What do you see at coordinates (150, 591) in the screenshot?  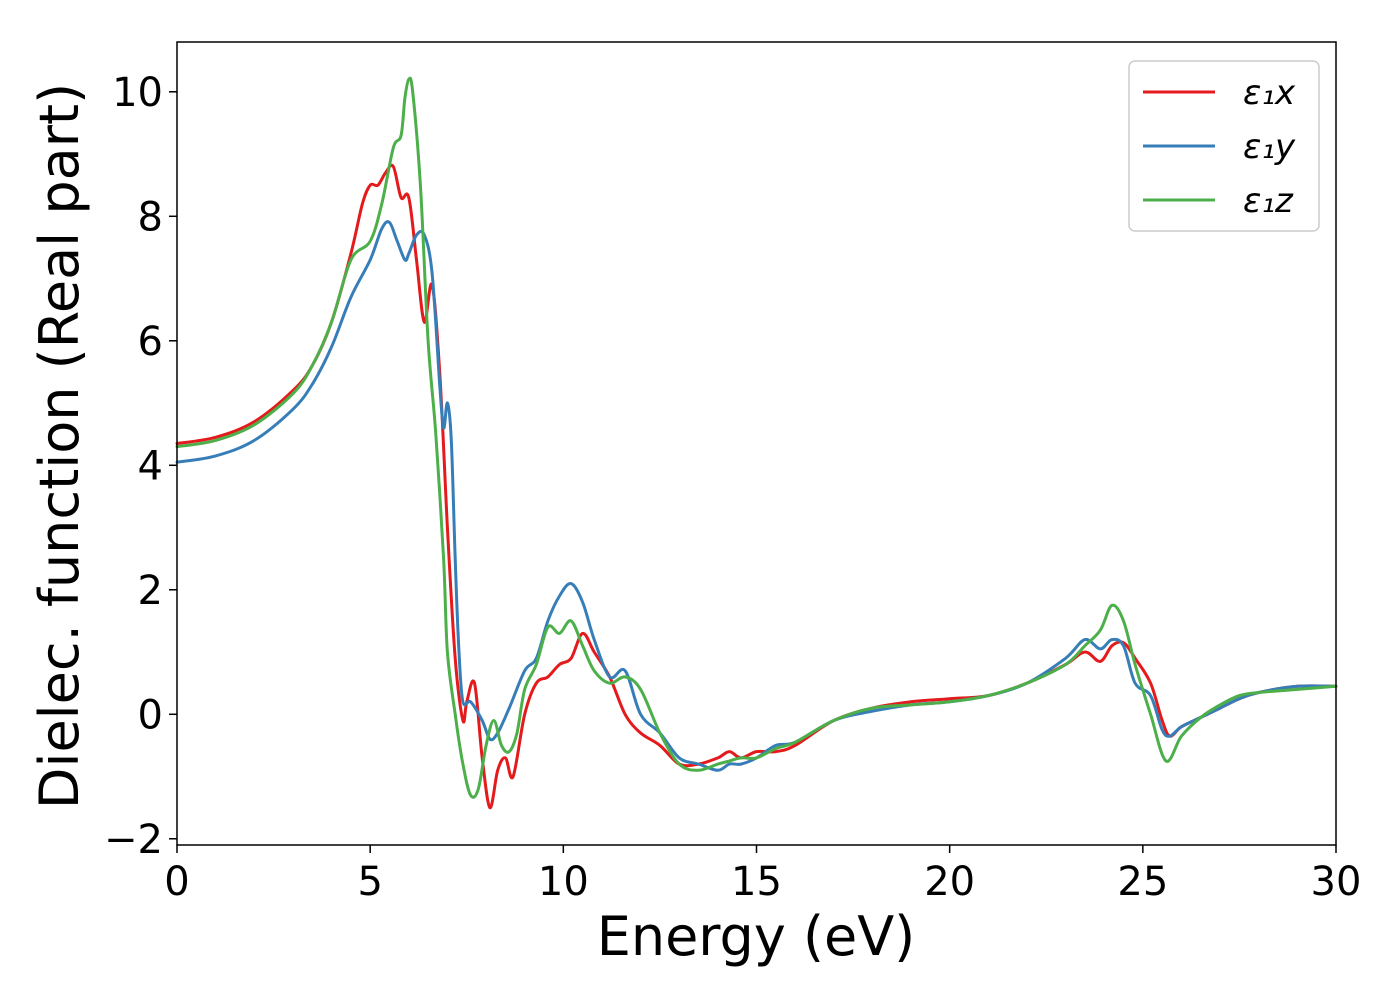 I see `y-tick-label: 2` at bounding box center [150, 591].